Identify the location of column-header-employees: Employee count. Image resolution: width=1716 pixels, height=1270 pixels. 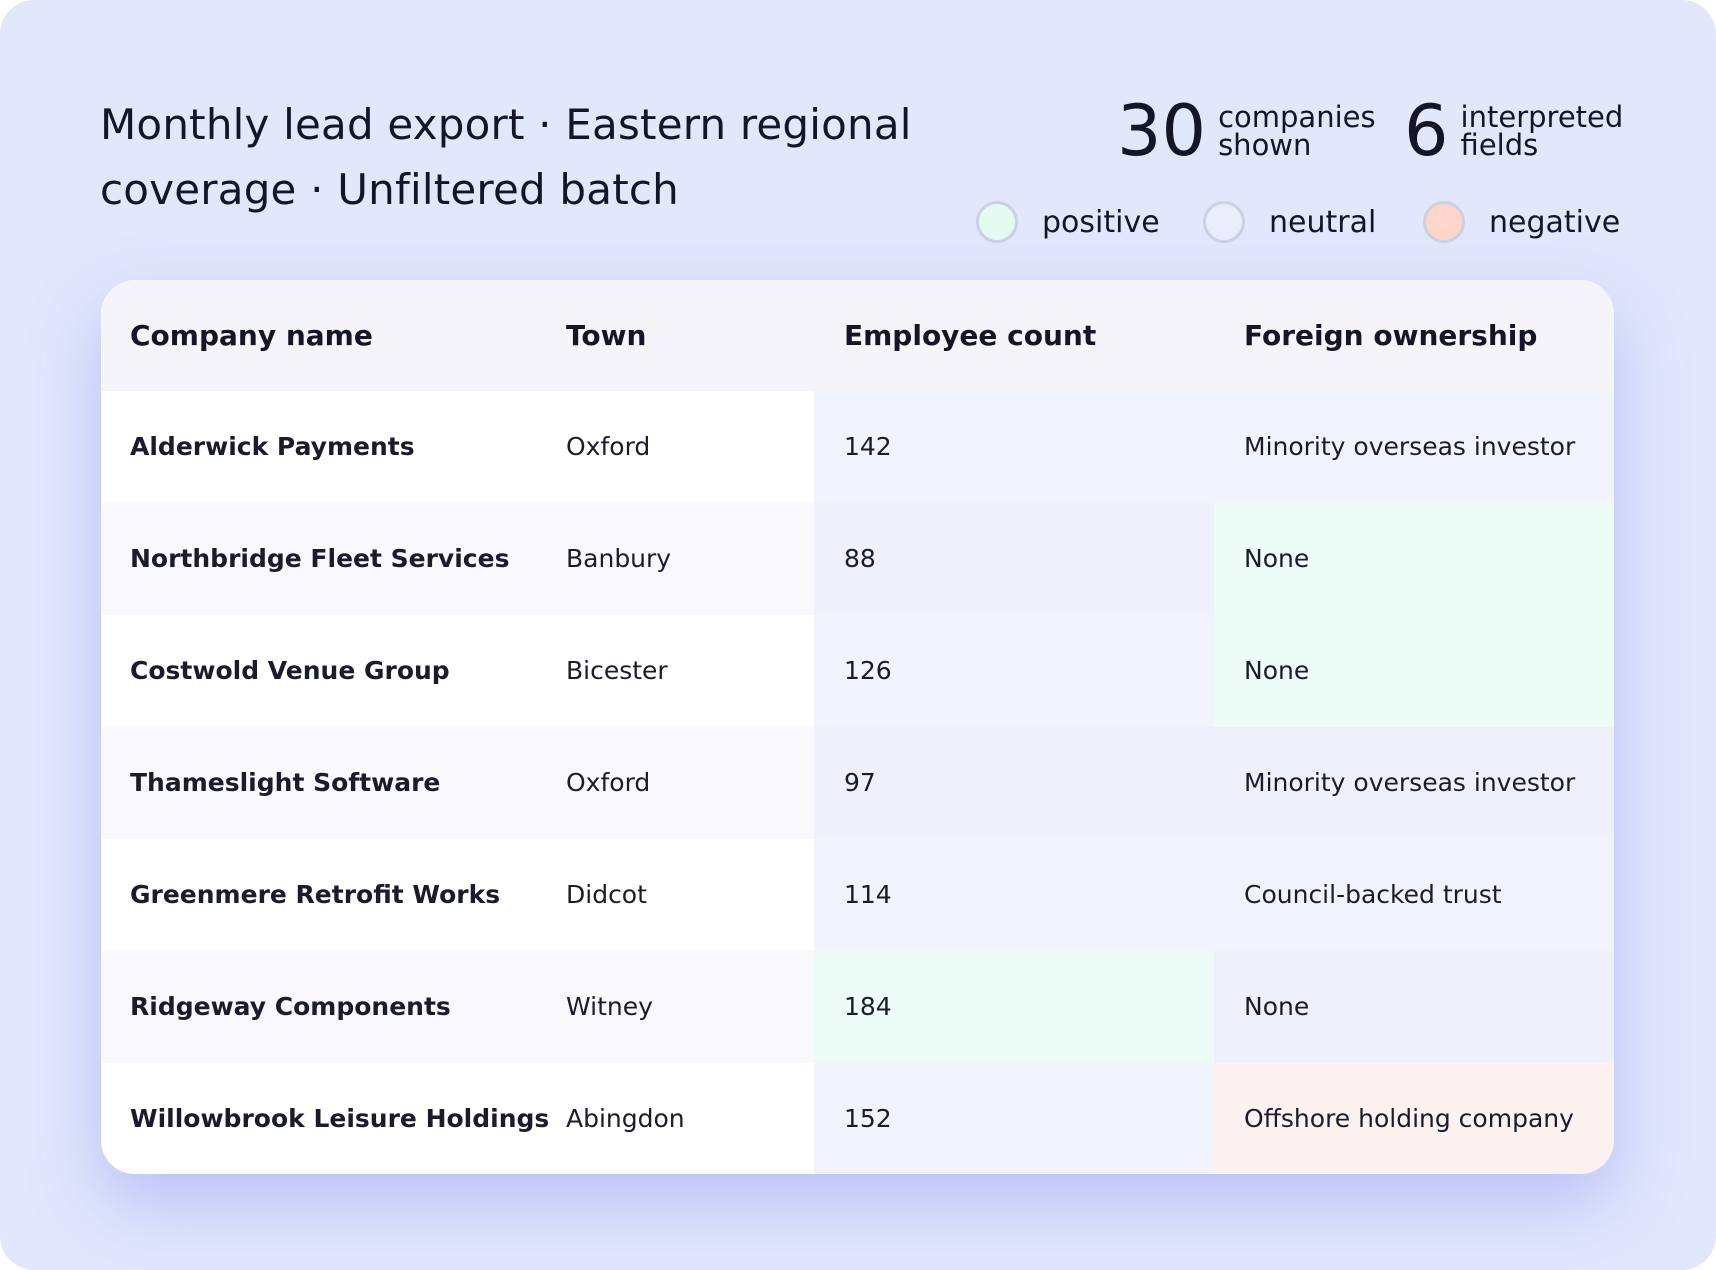
(970, 335).